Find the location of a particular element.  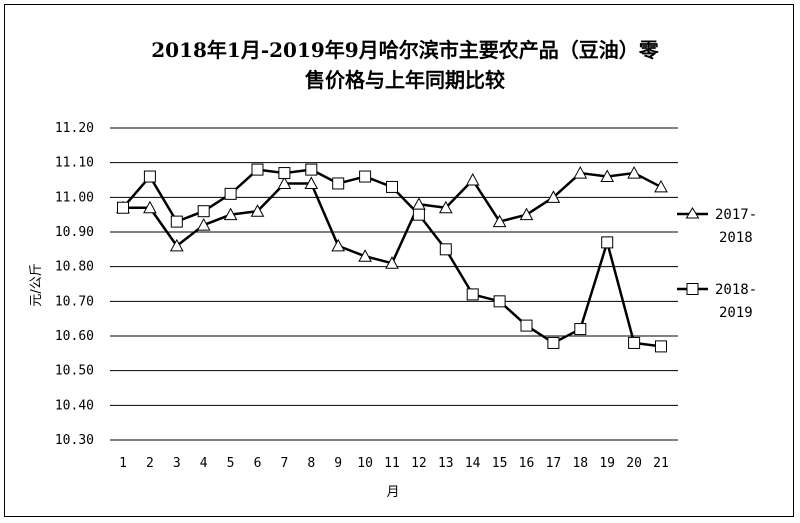

legend-label-2017-2018-line2: 2018 is located at coordinates (736, 238).